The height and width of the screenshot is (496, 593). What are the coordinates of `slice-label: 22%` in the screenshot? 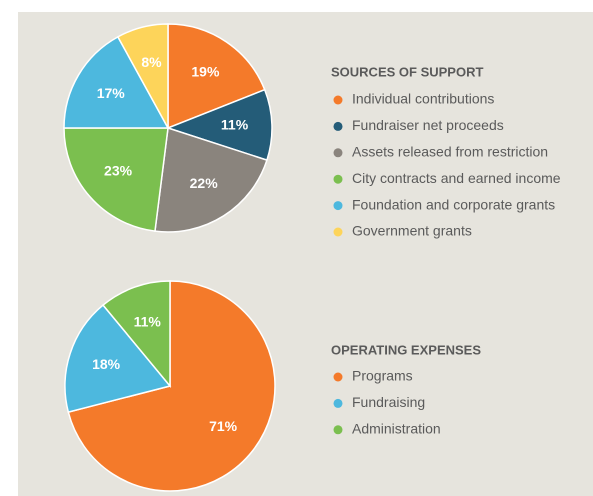 It's located at (204, 183).